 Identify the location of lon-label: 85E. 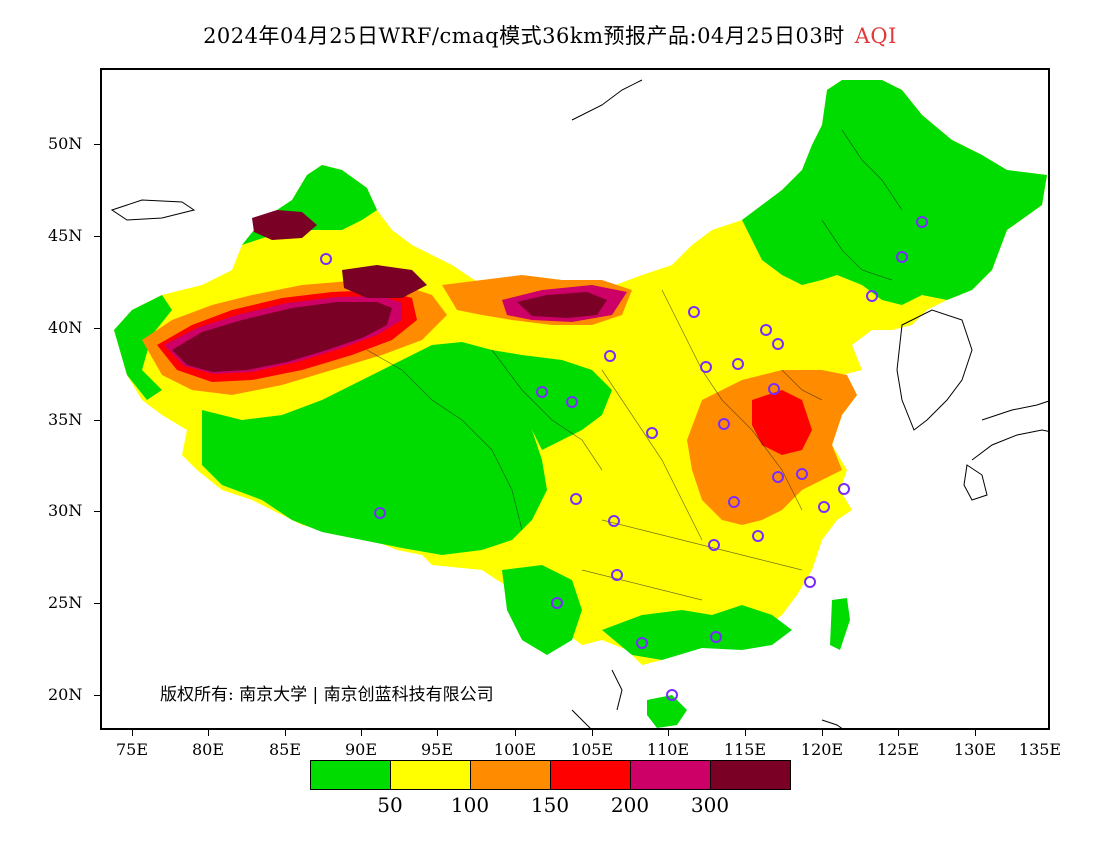
(285, 749).